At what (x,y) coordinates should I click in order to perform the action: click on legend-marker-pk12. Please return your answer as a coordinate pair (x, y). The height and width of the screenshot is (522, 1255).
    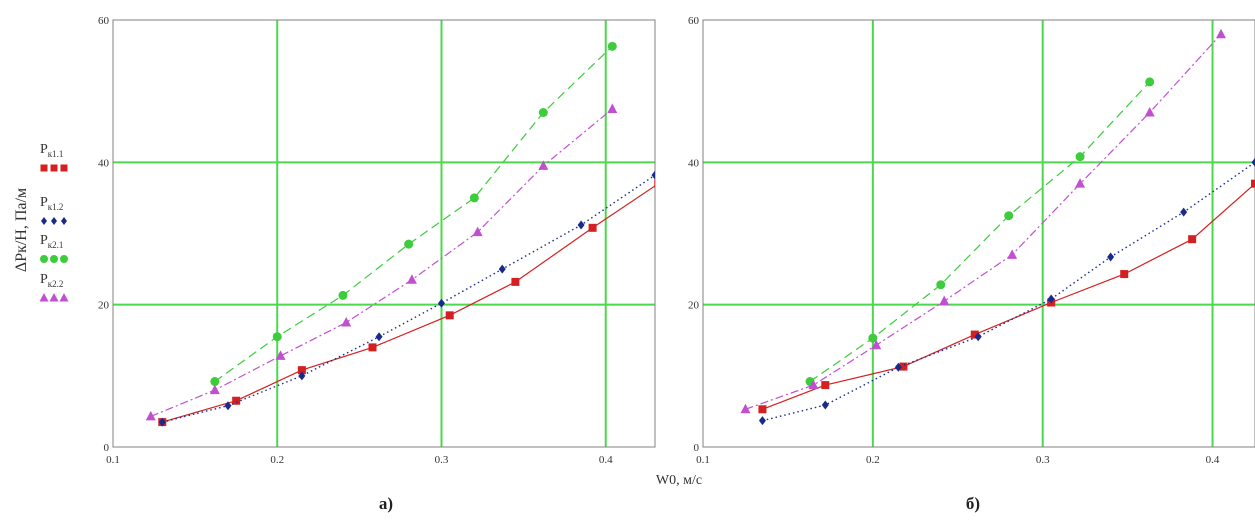
    Looking at the image, I should click on (54, 221).